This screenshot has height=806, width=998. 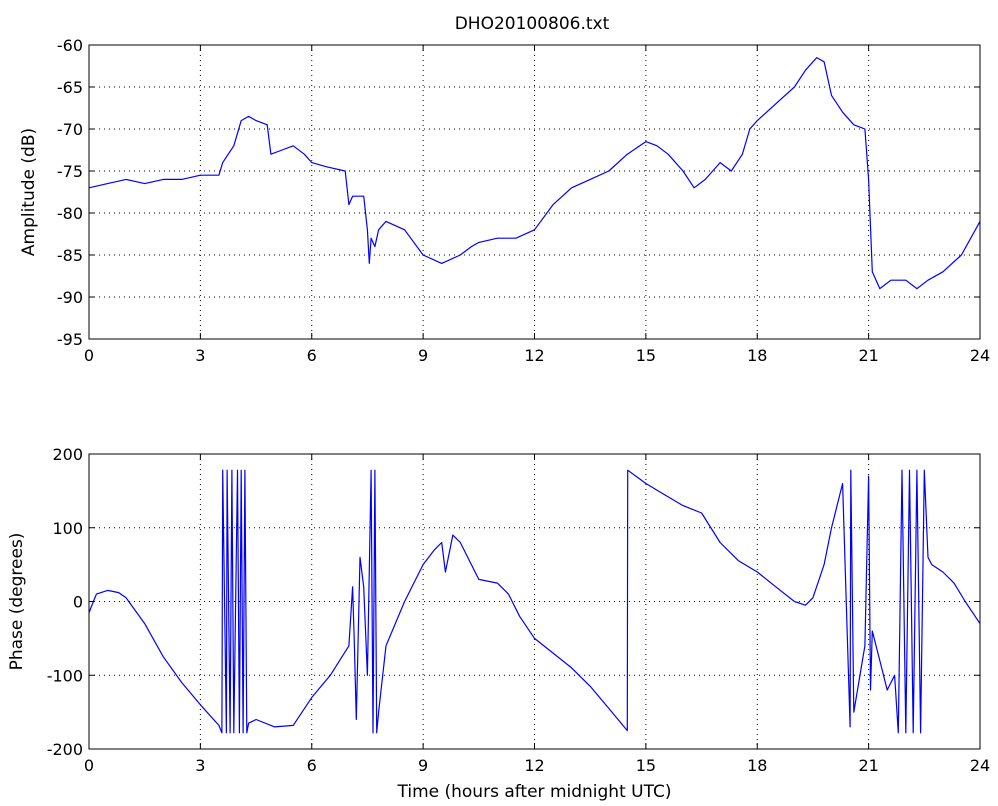 What do you see at coordinates (70, 129) in the screenshot?
I see `amplitude-ytick-label-5: -70` at bounding box center [70, 129].